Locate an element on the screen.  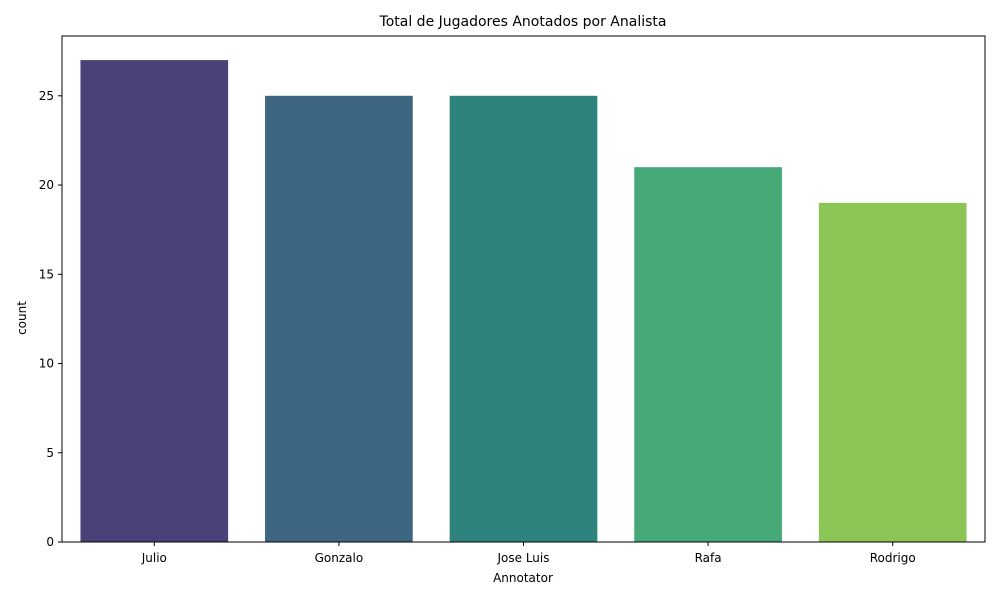
x-tick-label: Jose Luis is located at coordinates (523, 558).